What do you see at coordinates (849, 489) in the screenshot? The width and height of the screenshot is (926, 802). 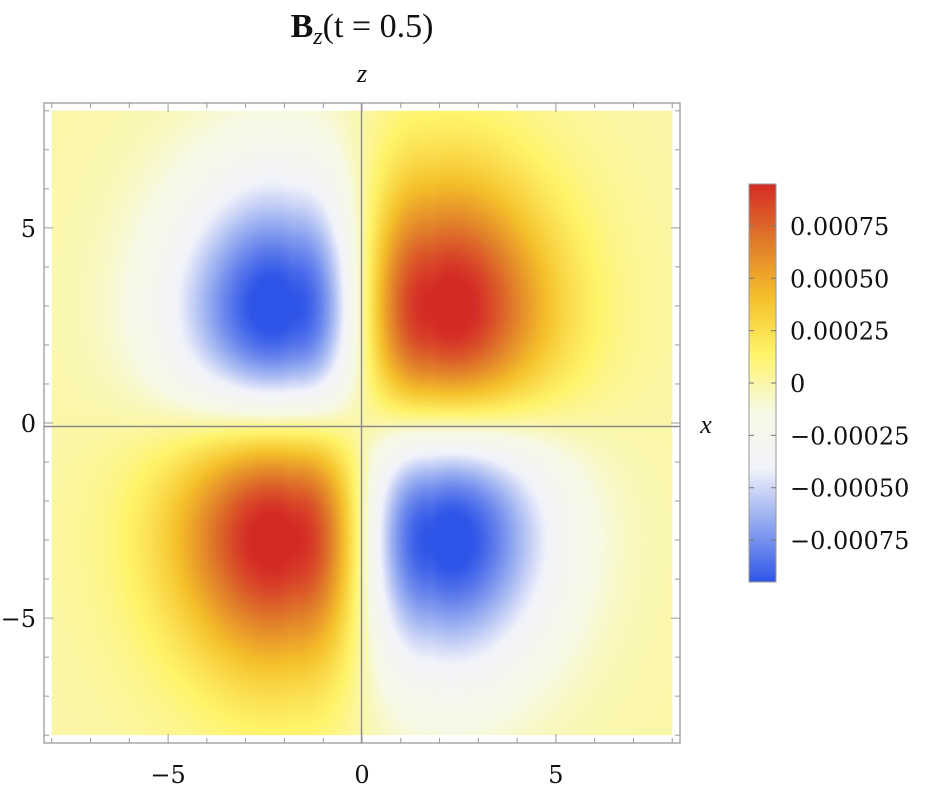 I see `colorbar-tick-label: −0.00050` at bounding box center [849, 489].